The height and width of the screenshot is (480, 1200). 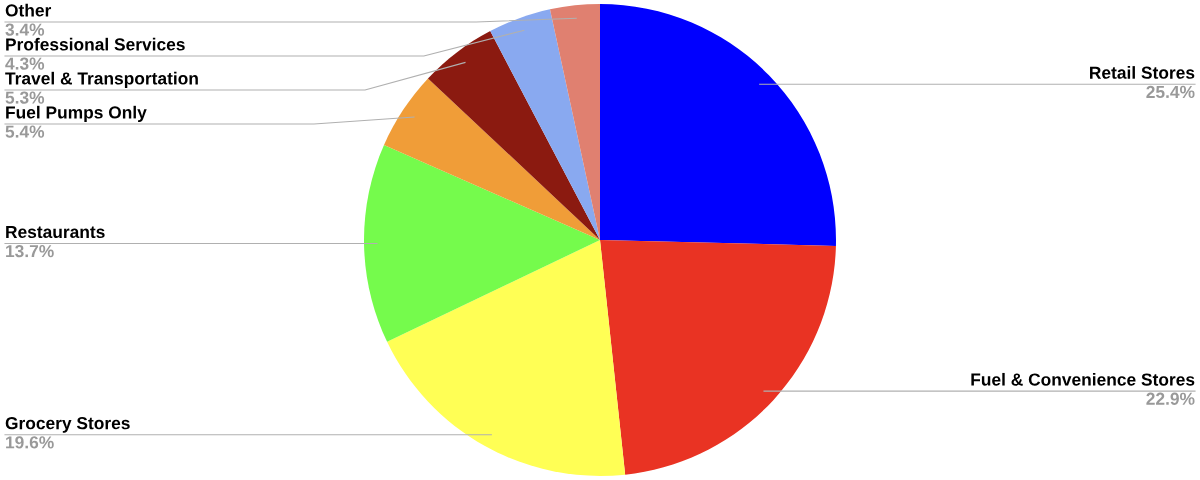 What do you see at coordinates (1170, 398) in the screenshot?
I see `data-label: 22.9%` at bounding box center [1170, 398].